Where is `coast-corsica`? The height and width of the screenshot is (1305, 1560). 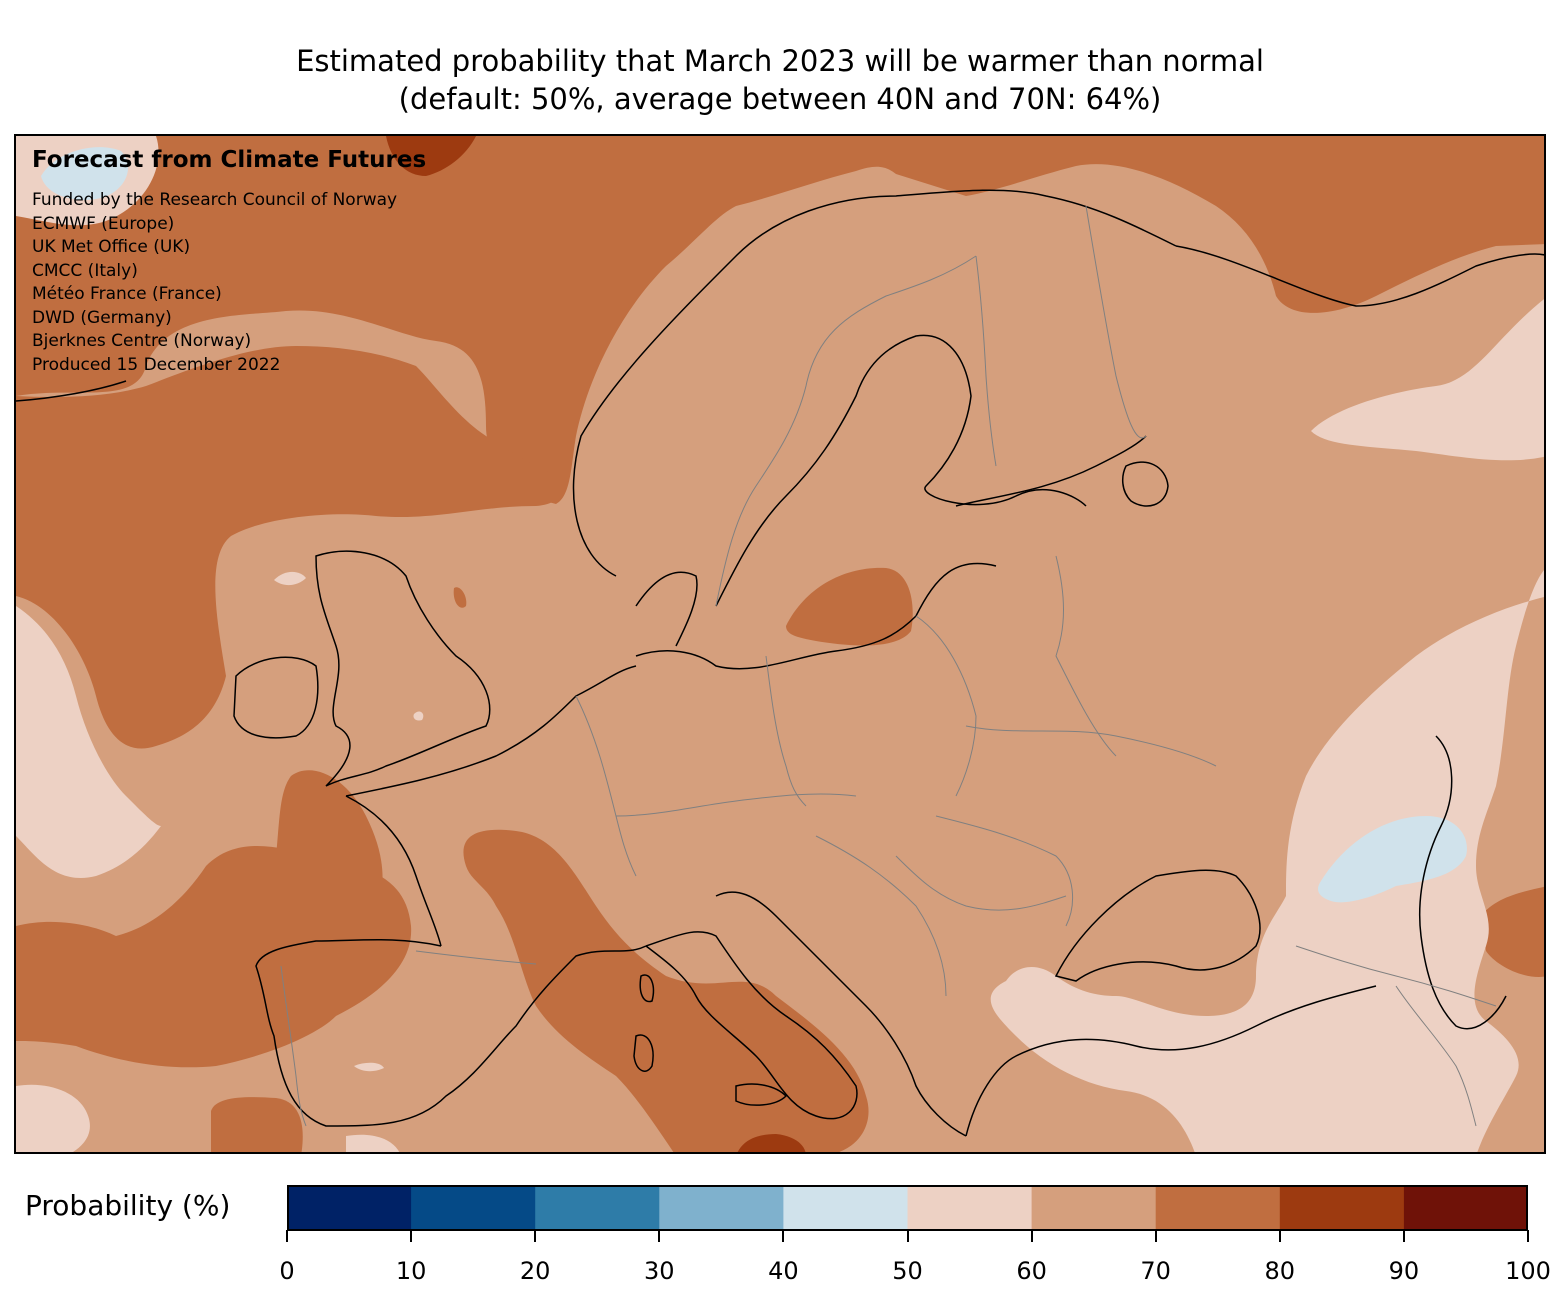
coast-corsica is located at coordinates (647, 988).